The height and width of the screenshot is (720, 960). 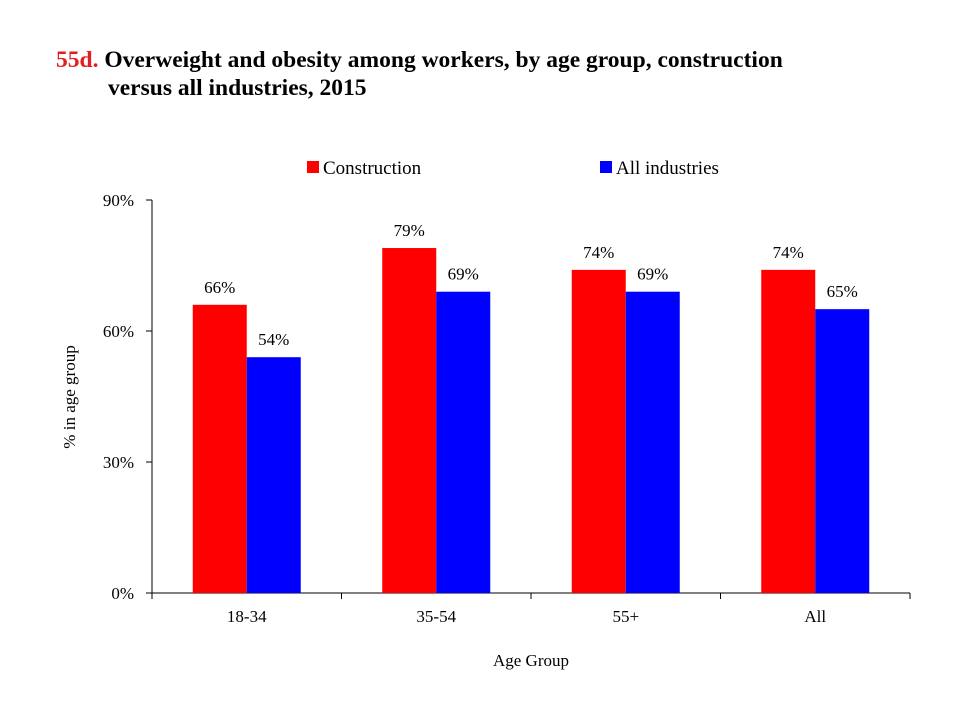 What do you see at coordinates (247, 616) in the screenshot?
I see `x-tick-label: 18-34` at bounding box center [247, 616].